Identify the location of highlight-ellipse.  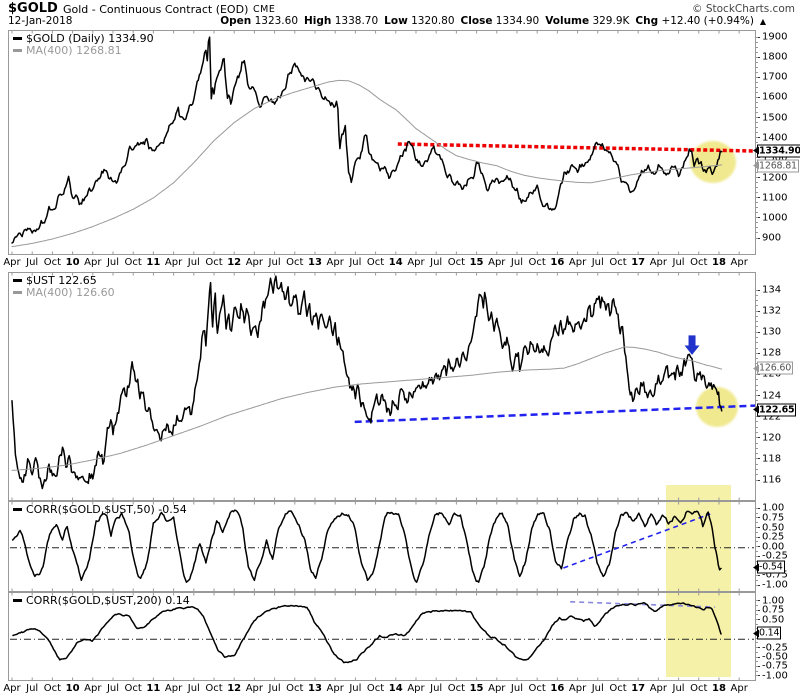
(712, 161).